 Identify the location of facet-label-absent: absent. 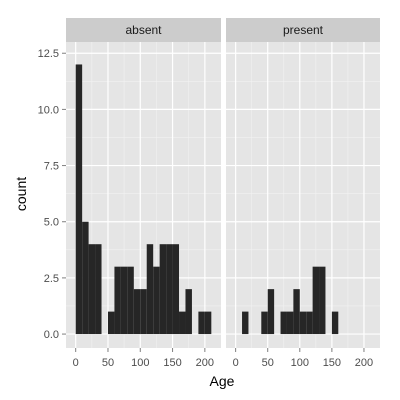
(143, 30).